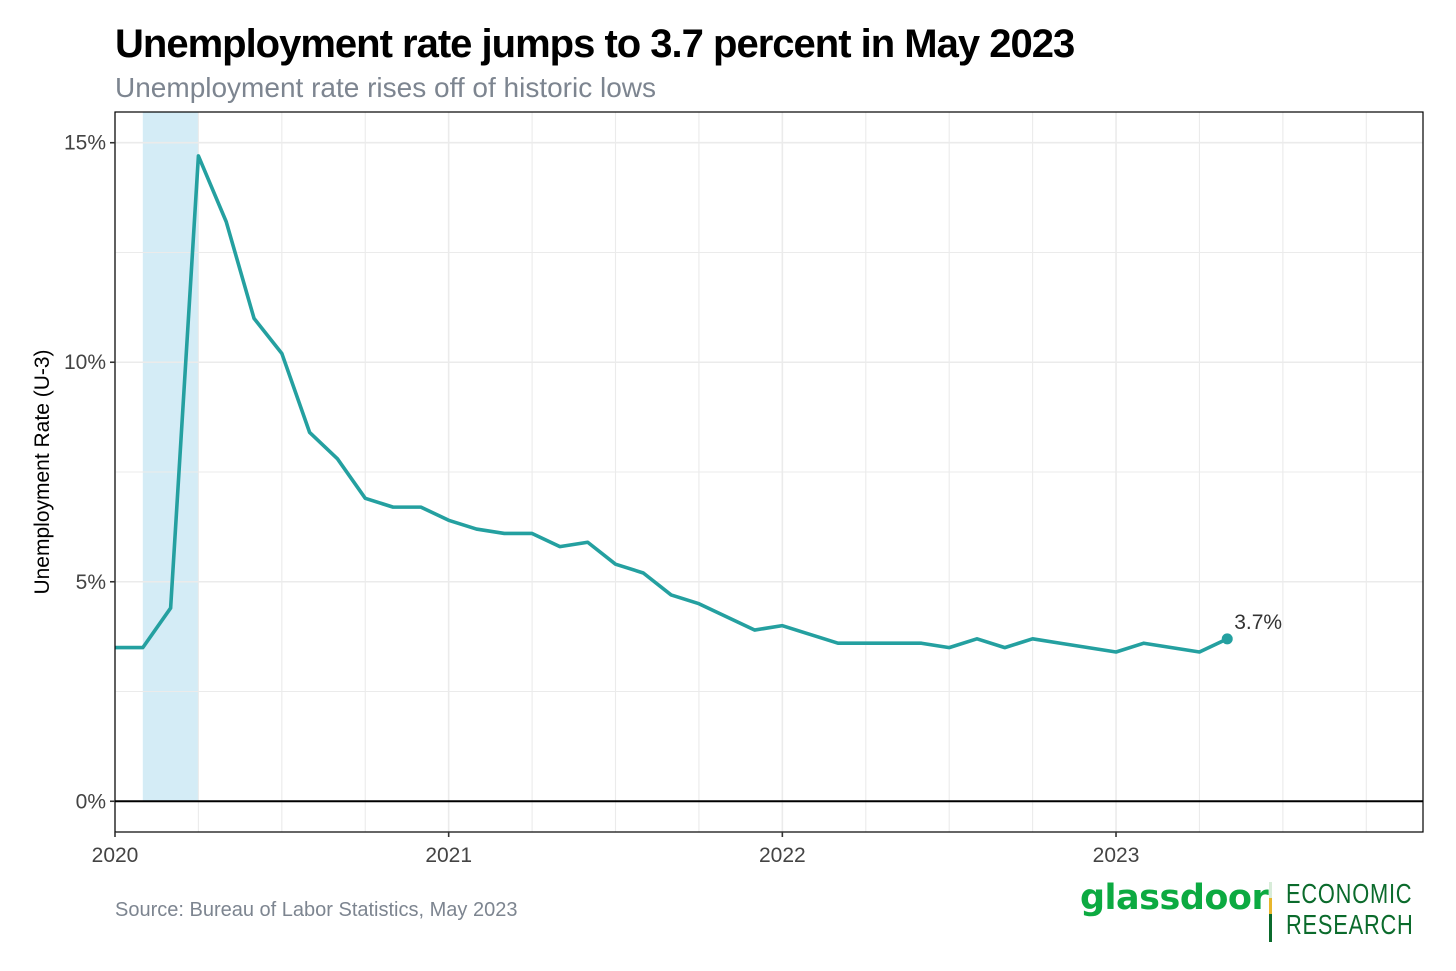 This screenshot has height=971, width=1456. I want to click on recession-shade, so click(170, 457).